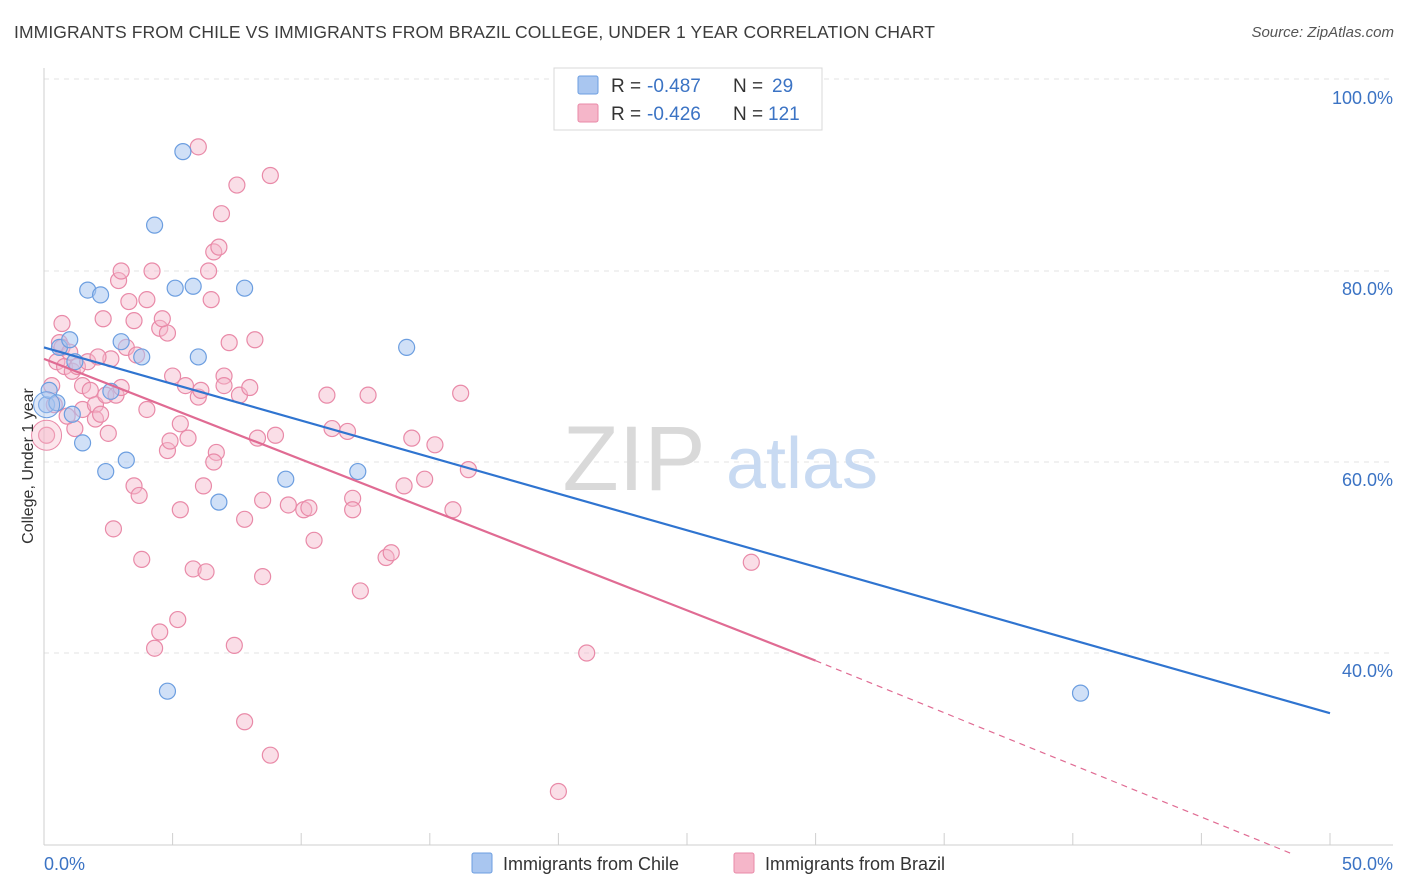 The height and width of the screenshot is (892, 1406). I want to click on legend: R = -0.487 N = 29 R = -0.426 N = 121, so click(688, 99).